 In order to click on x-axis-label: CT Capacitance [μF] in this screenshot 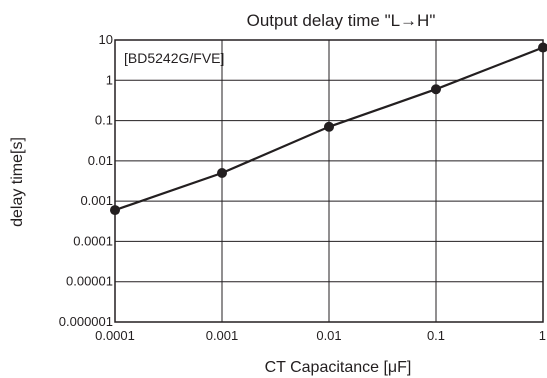, I will do `click(338, 367)`.